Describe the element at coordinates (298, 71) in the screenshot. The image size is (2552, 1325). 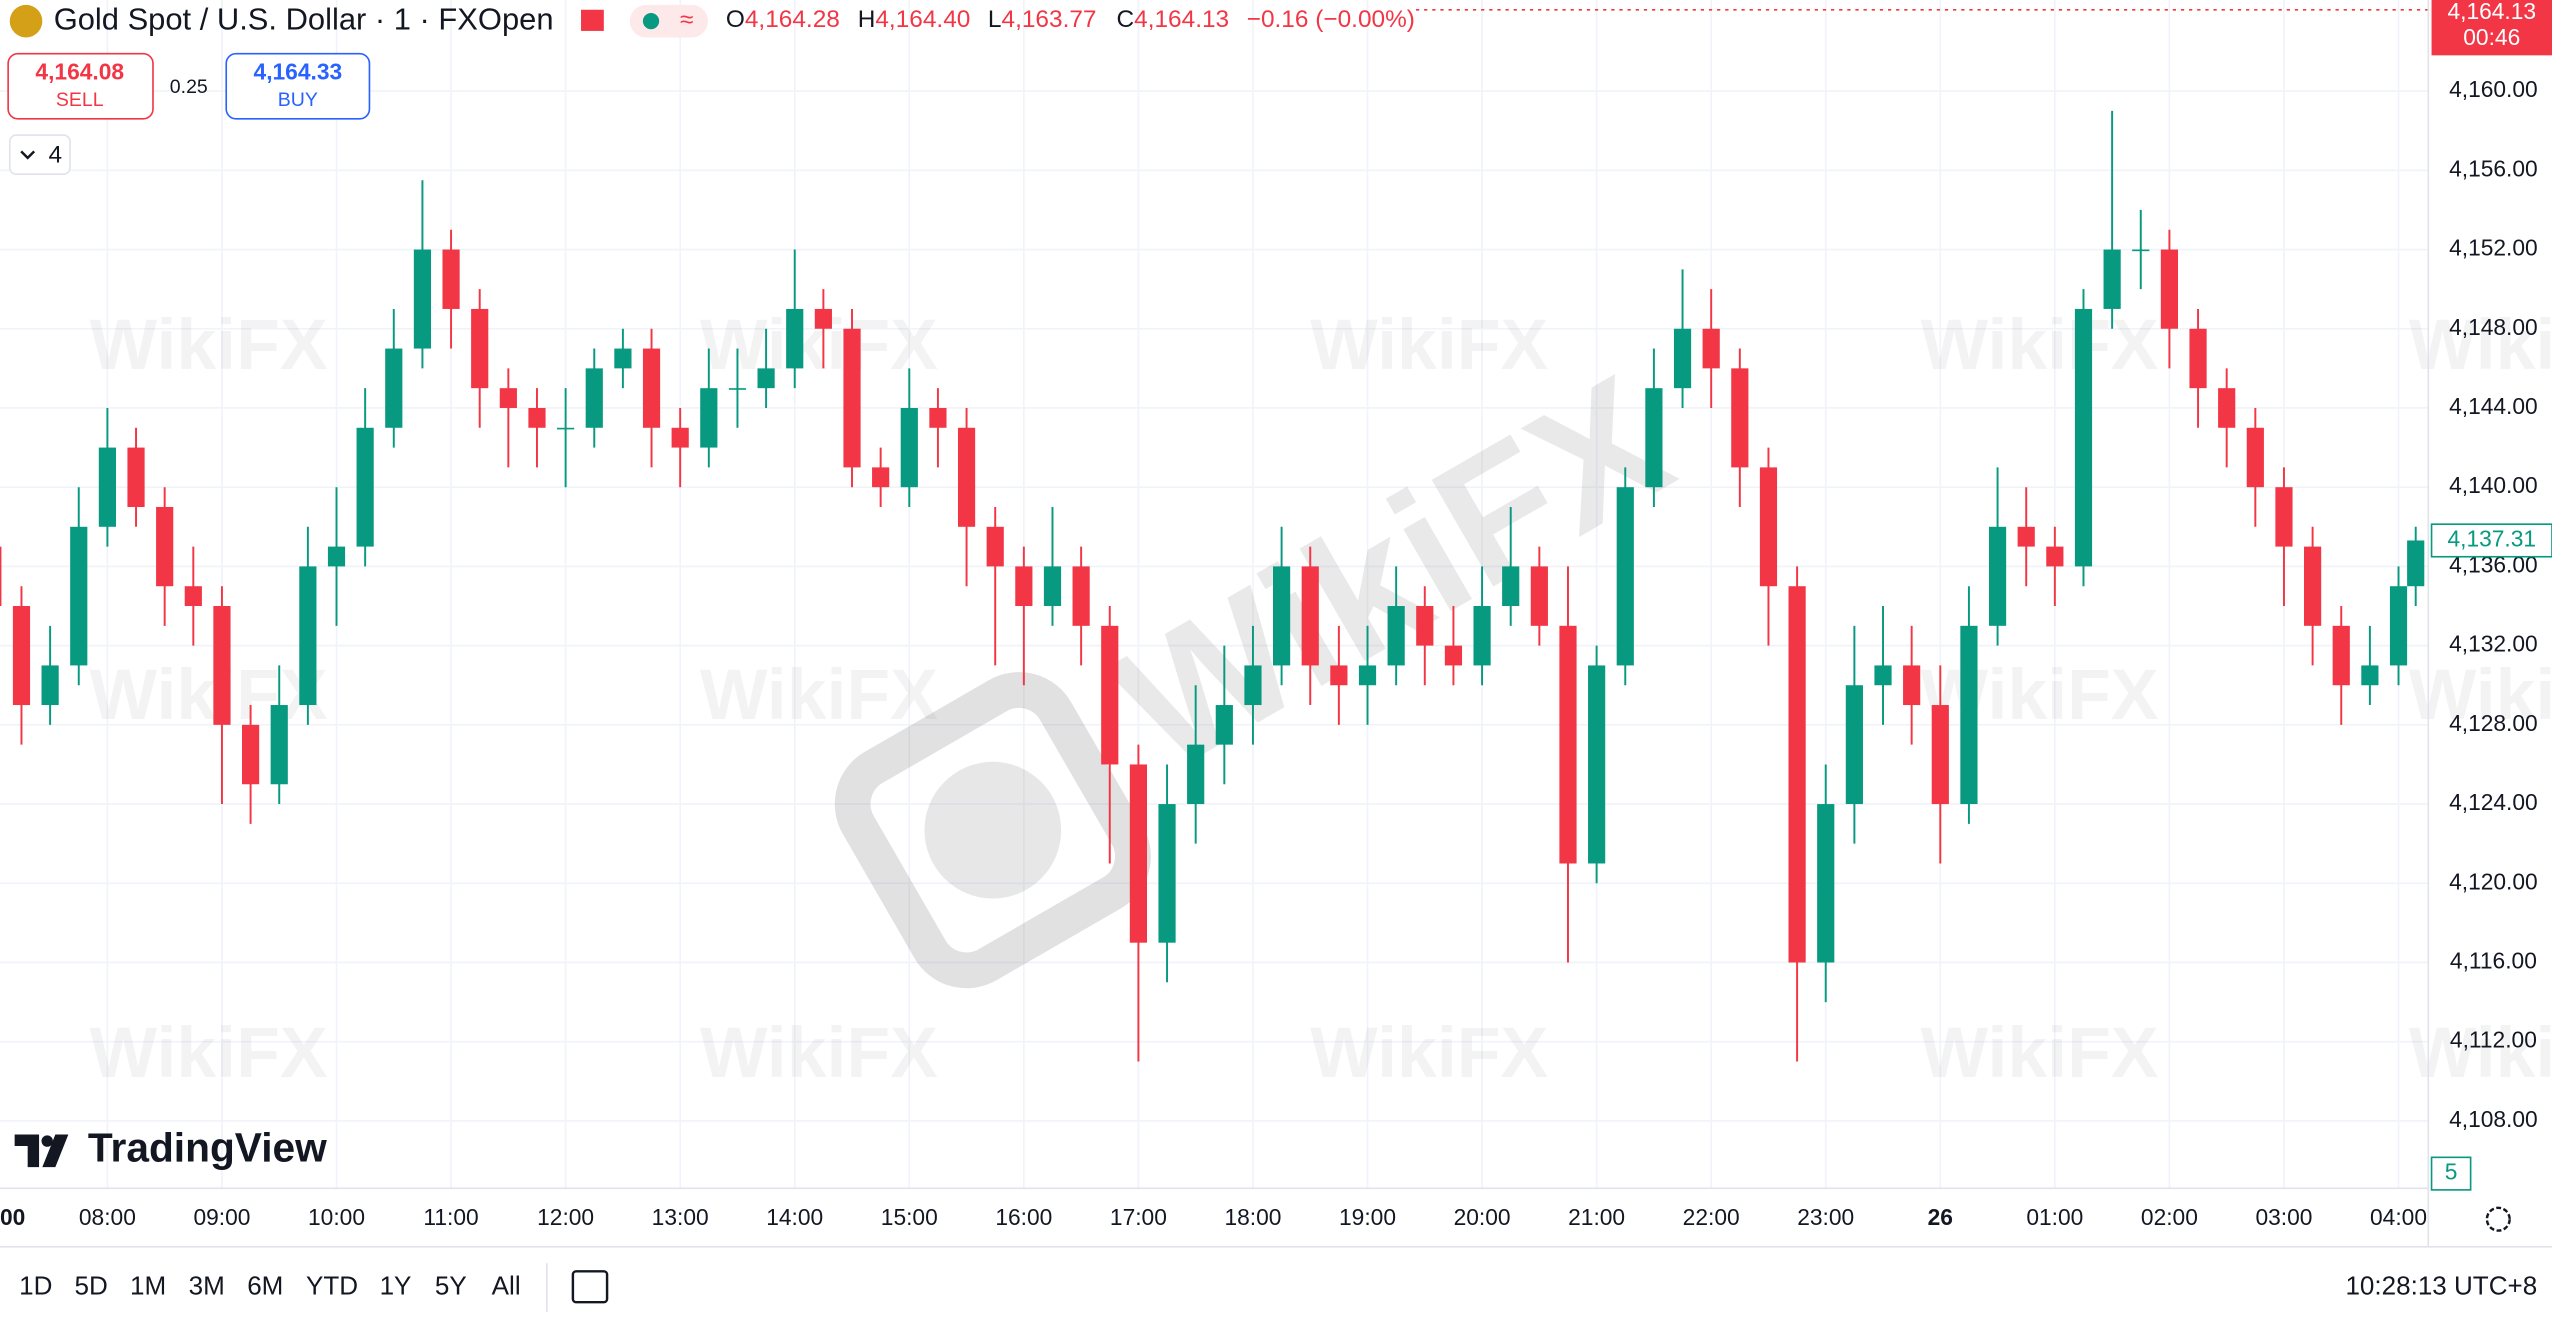
I see `buy-price: 4,164.33` at that location.